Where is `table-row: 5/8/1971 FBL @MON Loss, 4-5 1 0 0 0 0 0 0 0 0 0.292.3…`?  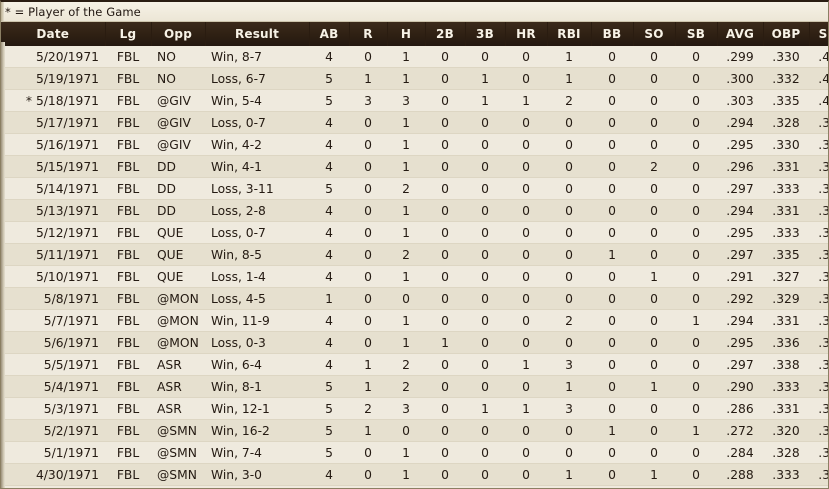 table-row: 5/8/1971 FBL @MON Loss, 4-5 1 0 0 0 0 0 0 0 0 0.292.3… is located at coordinates (414, 298).